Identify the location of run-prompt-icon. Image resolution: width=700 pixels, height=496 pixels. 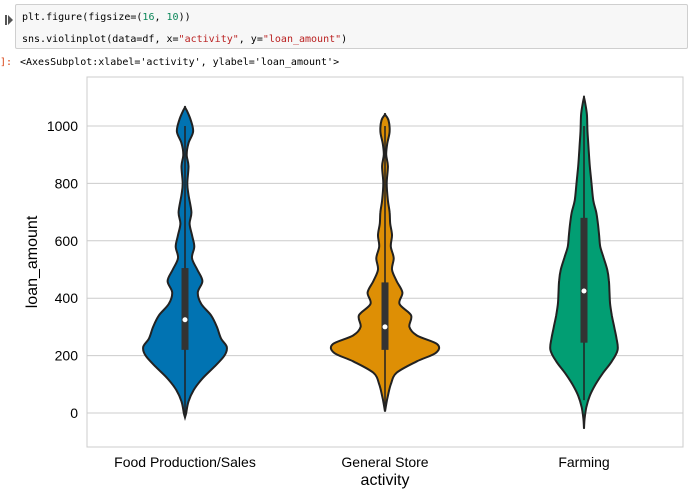
(9, 18).